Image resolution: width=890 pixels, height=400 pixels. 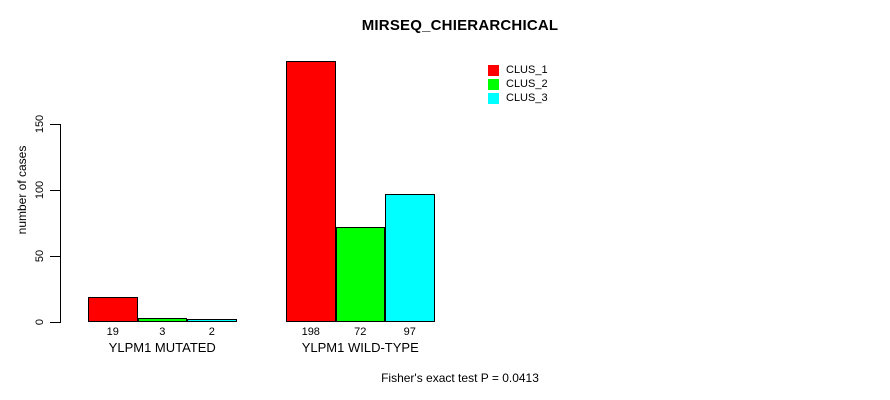 I want to click on bar-clus_3-group1, so click(x=212, y=320).